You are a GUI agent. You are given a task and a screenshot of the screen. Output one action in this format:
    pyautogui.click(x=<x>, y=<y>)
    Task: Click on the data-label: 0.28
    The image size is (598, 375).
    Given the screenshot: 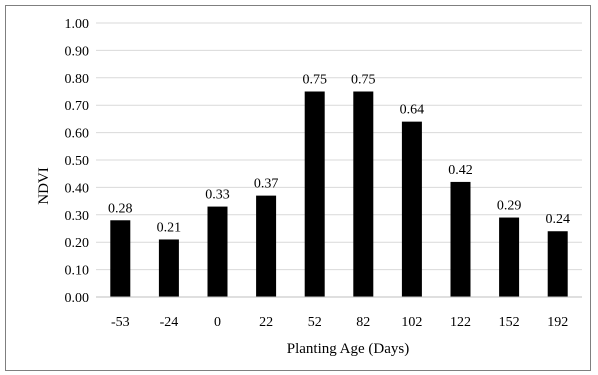 What is the action you would take?
    pyautogui.click(x=120, y=208)
    